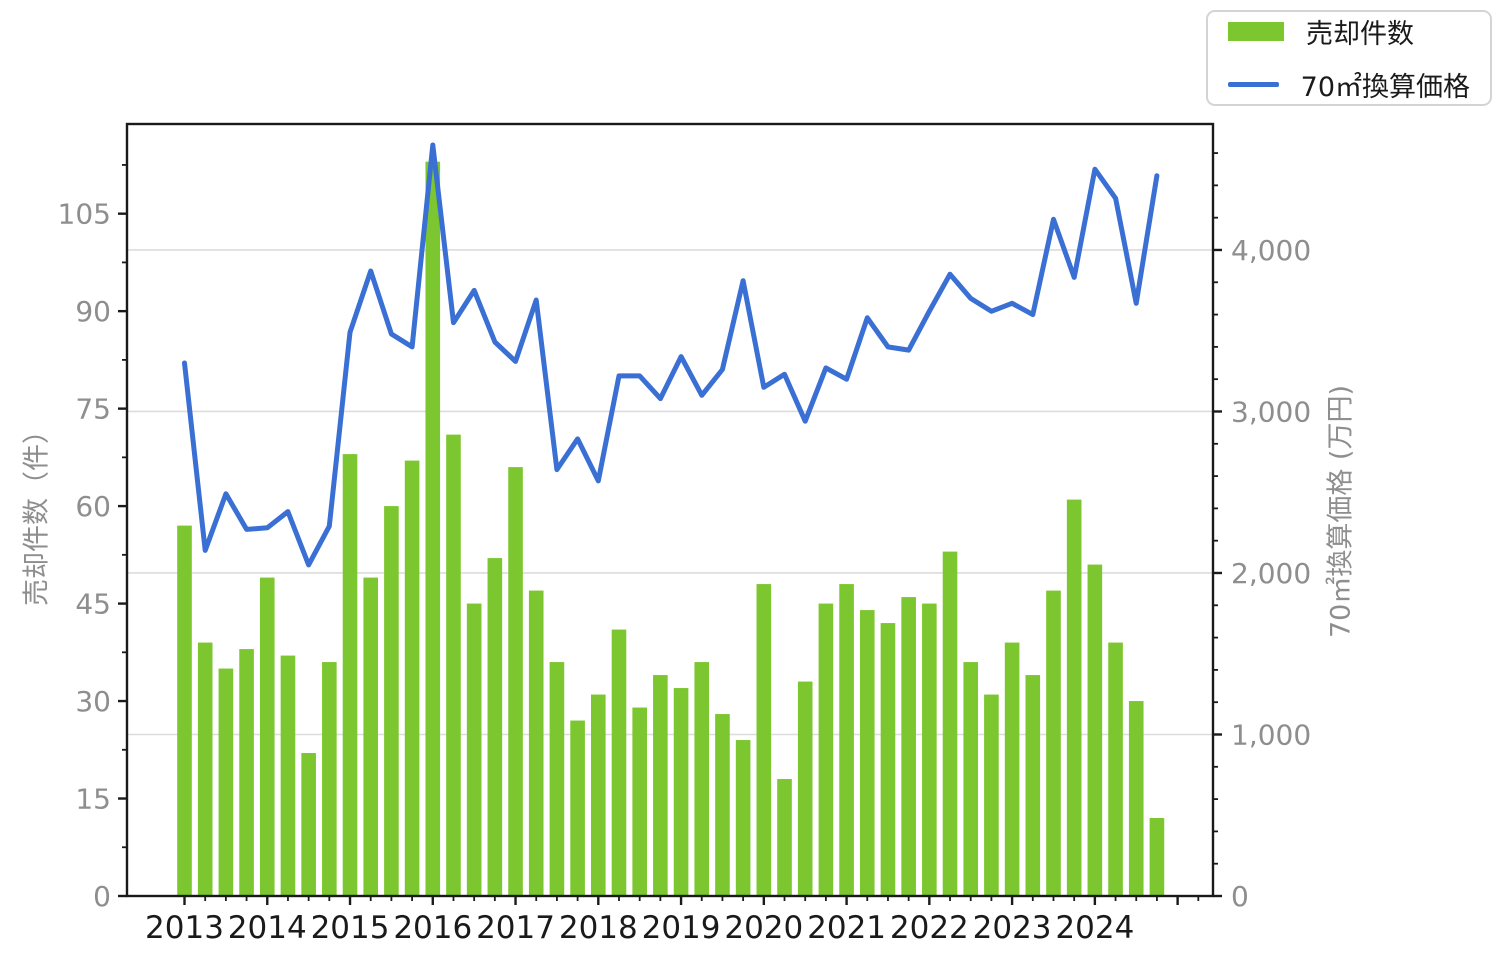 This screenshot has height=961, width=1500. Describe the element at coordinates (1115, 769) in the screenshot. I see `bar-2024Q2` at that location.